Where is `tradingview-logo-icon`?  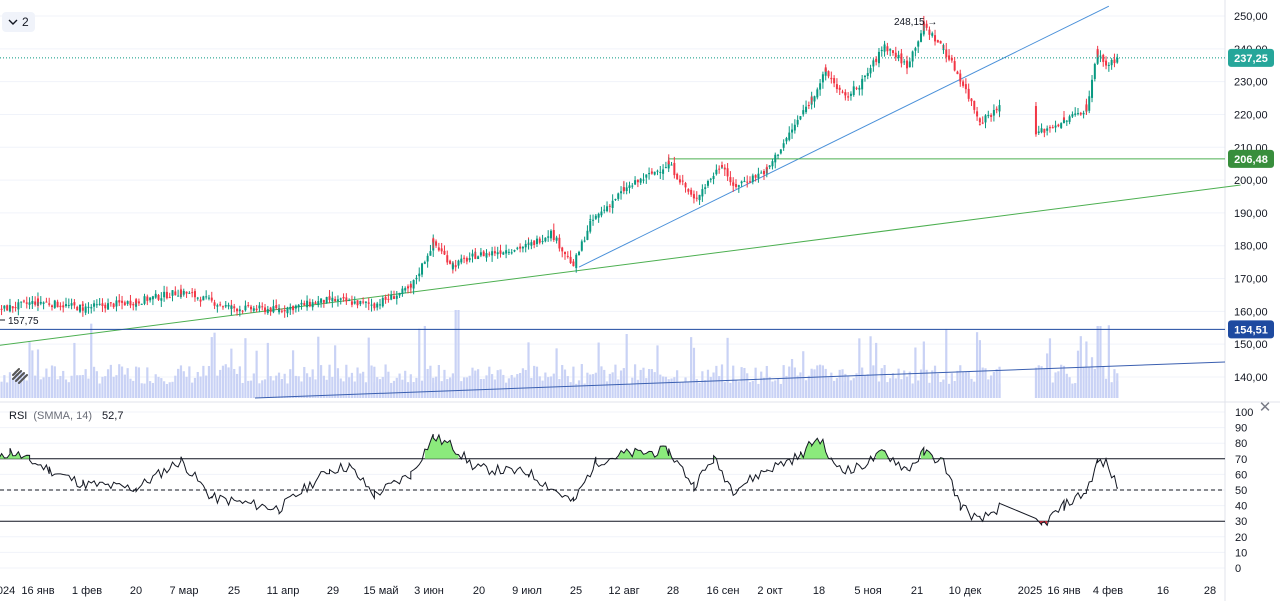
tradingview-logo-icon is located at coordinates (21, 373).